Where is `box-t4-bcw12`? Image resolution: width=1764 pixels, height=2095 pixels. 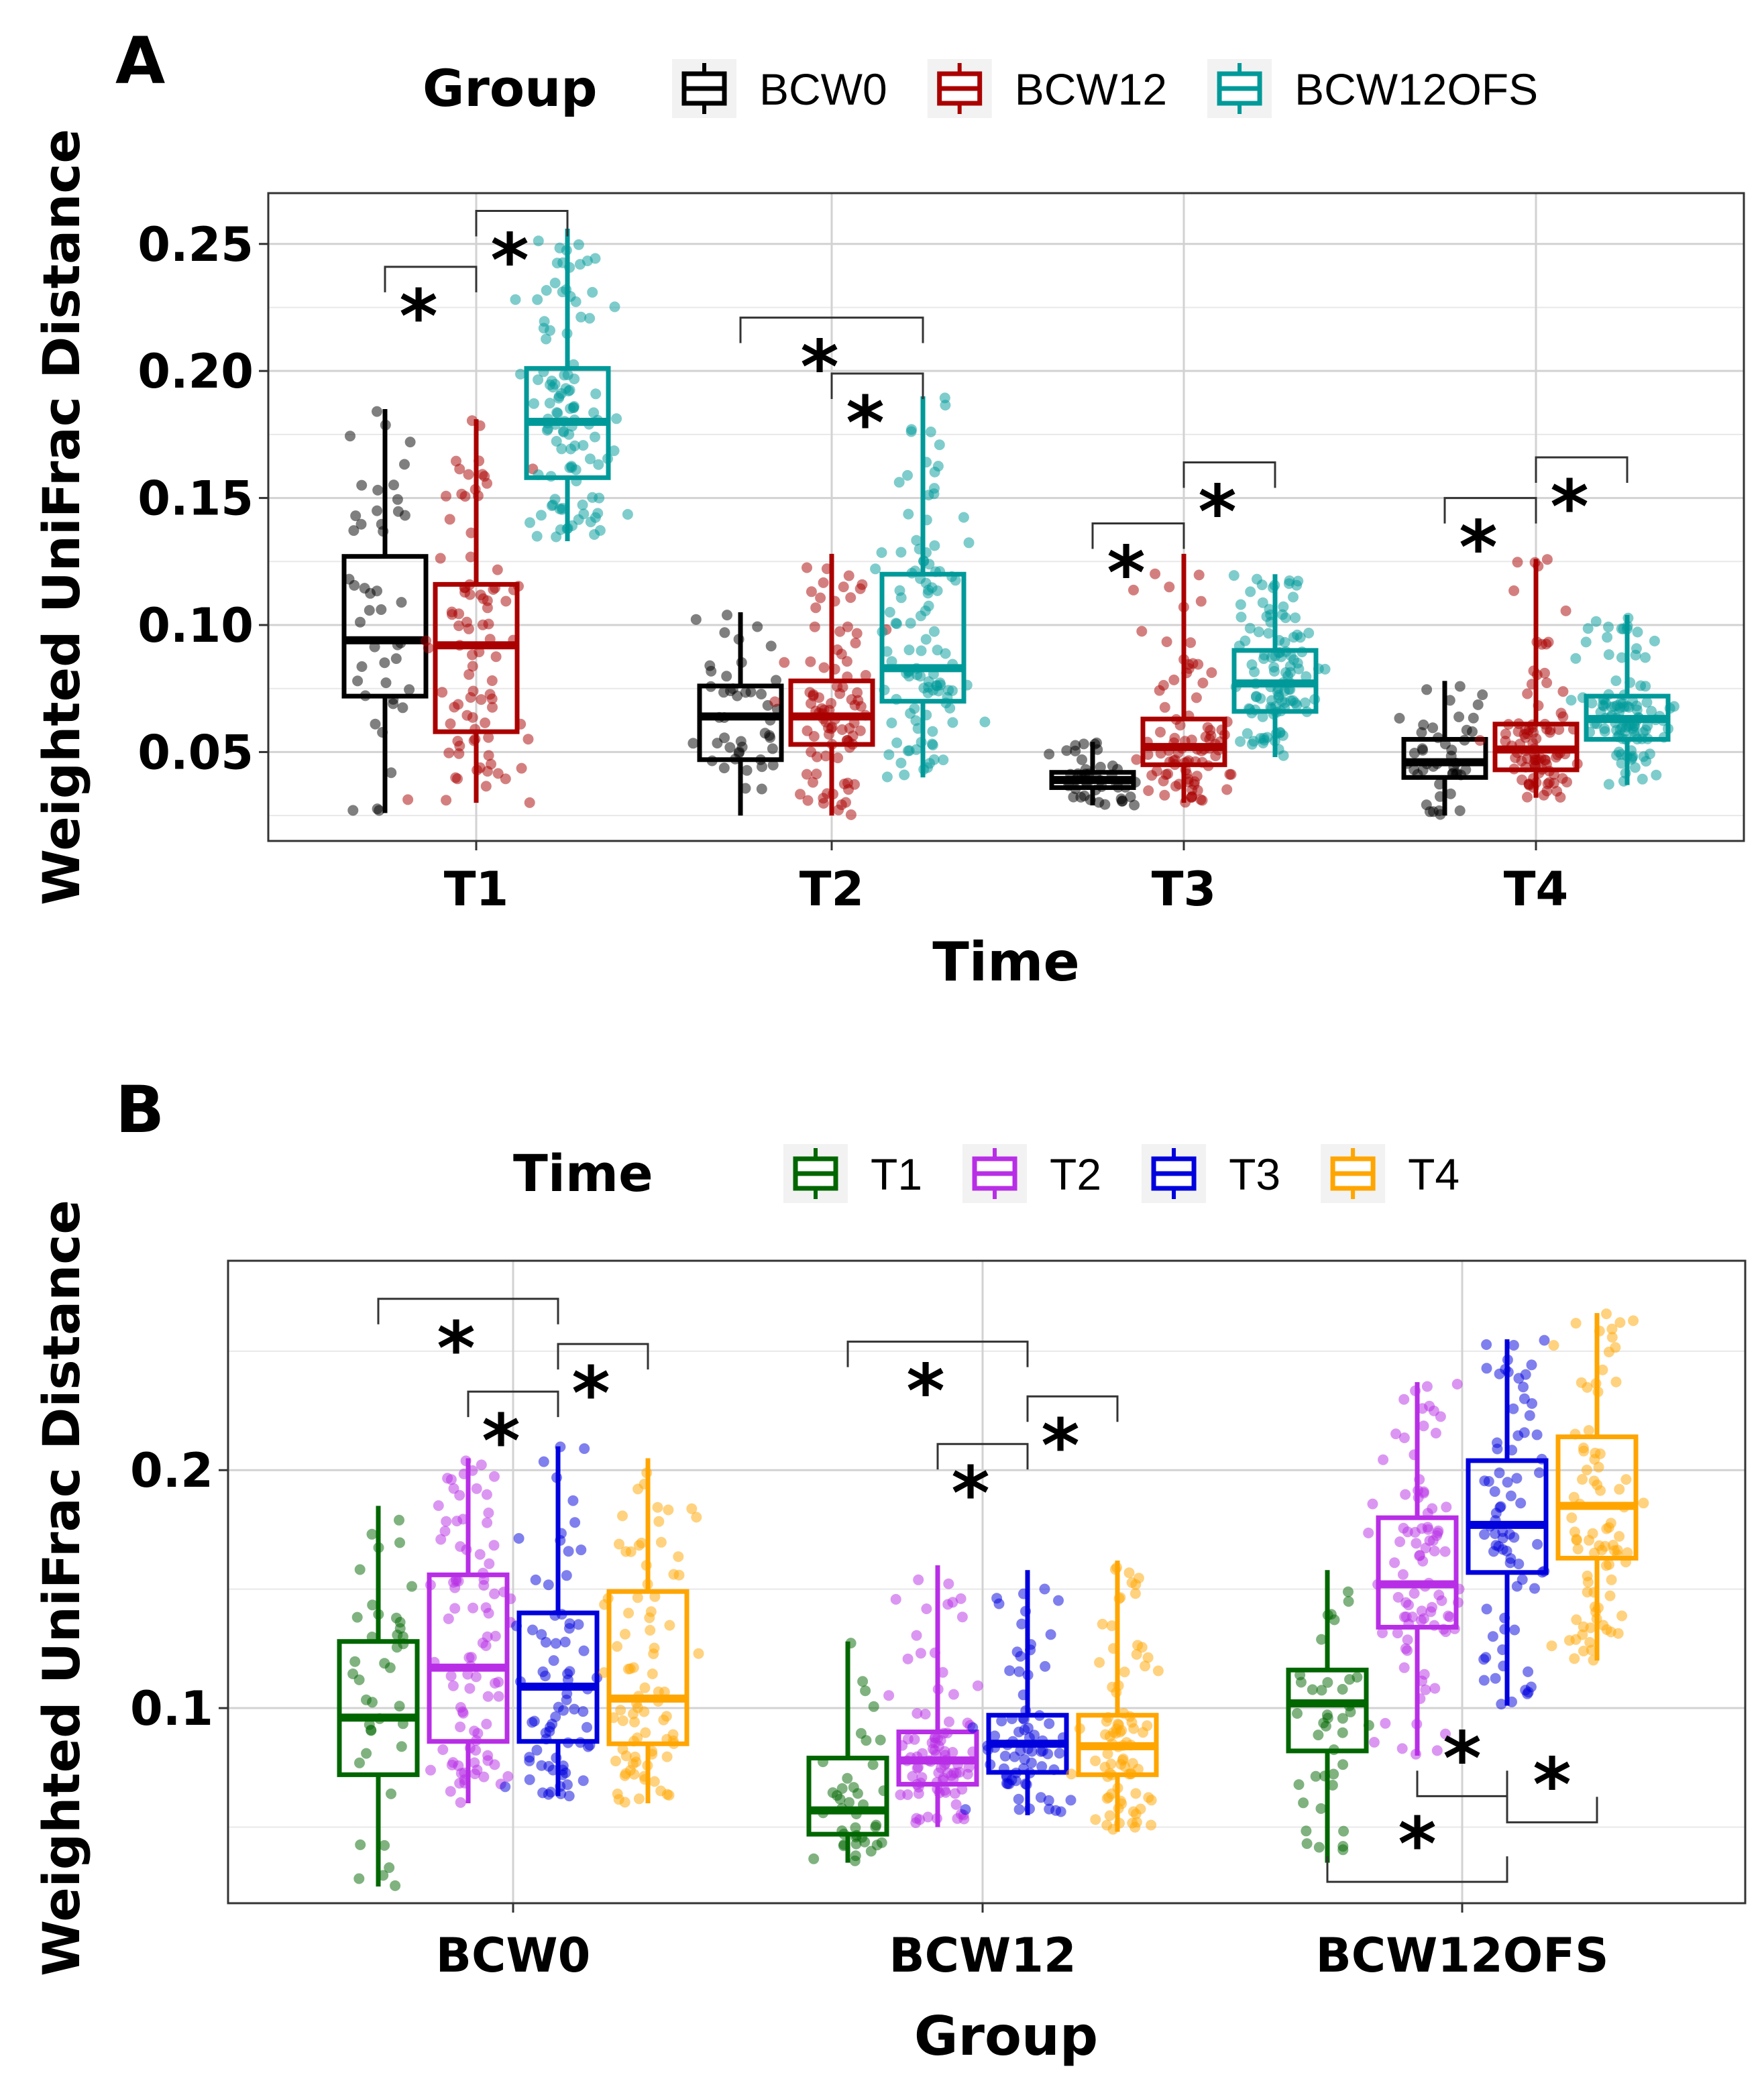 box-t4-bcw12 is located at coordinates (1115, 1698).